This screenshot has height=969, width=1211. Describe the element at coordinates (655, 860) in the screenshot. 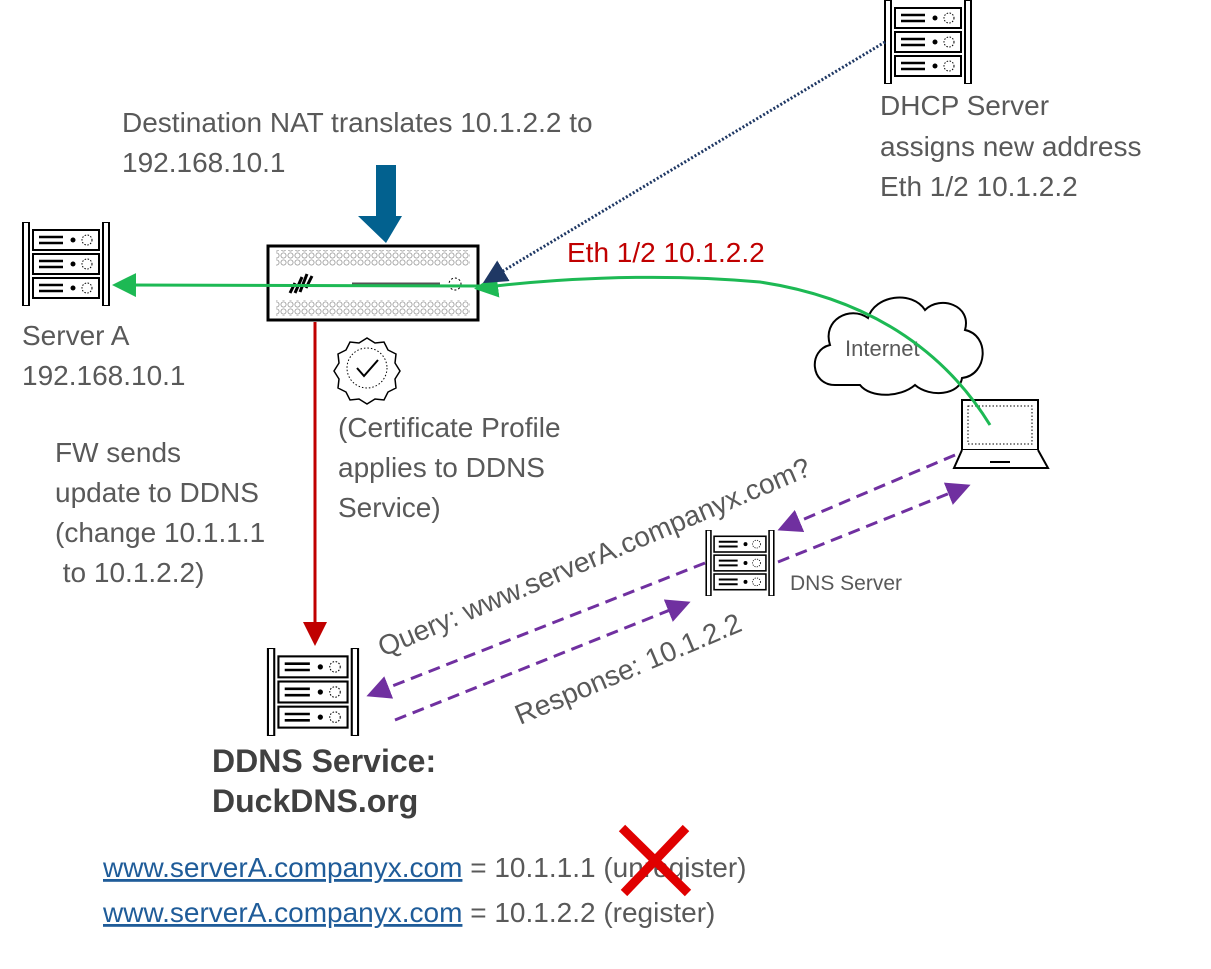

I see `strike-x-icon` at that location.